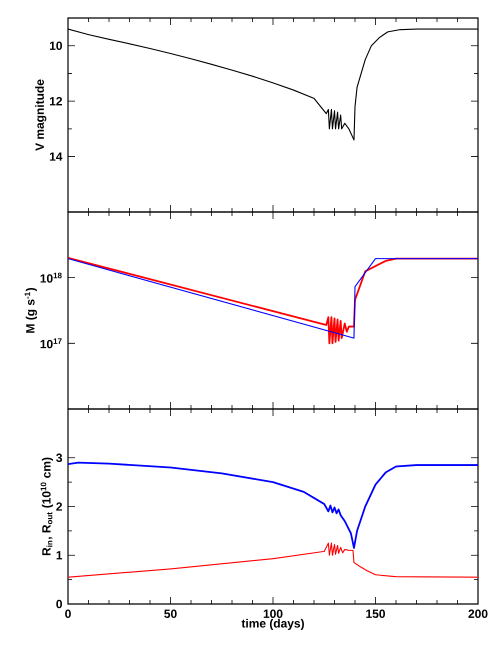 This screenshot has height=652, width=496. Describe the element at coordinates (375, 614) in the screenshot. I see `x-tick-label: 150` at that location.